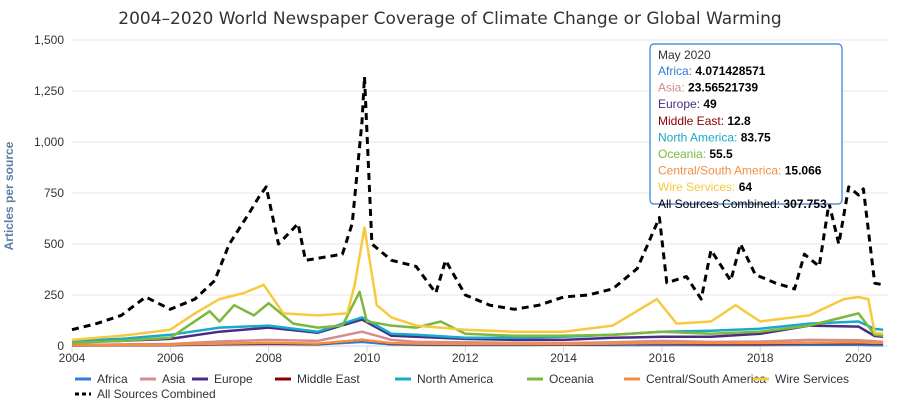  What do you see at coordinates (54, 295) in the screenshot?
I see `y-tick-label: 250` at bounding box center [54, 295].